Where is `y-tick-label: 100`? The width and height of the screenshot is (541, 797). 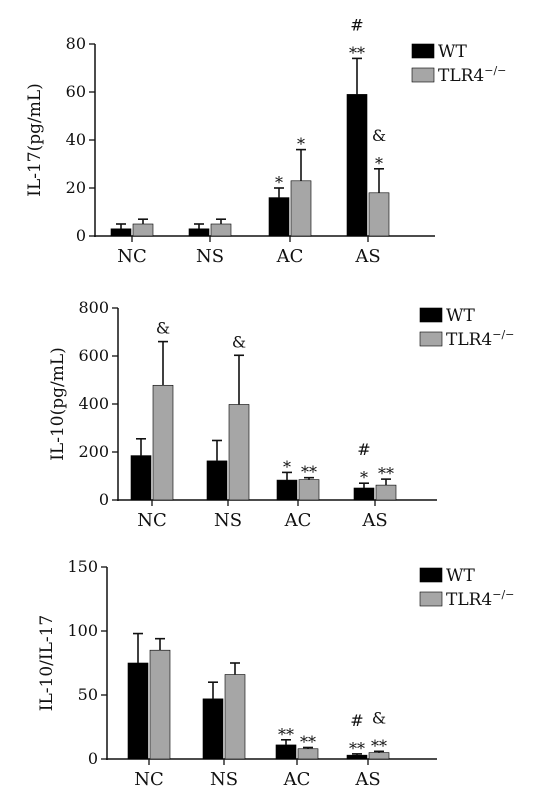
y-tick-label: 100 is located at coordinates (82, 630).